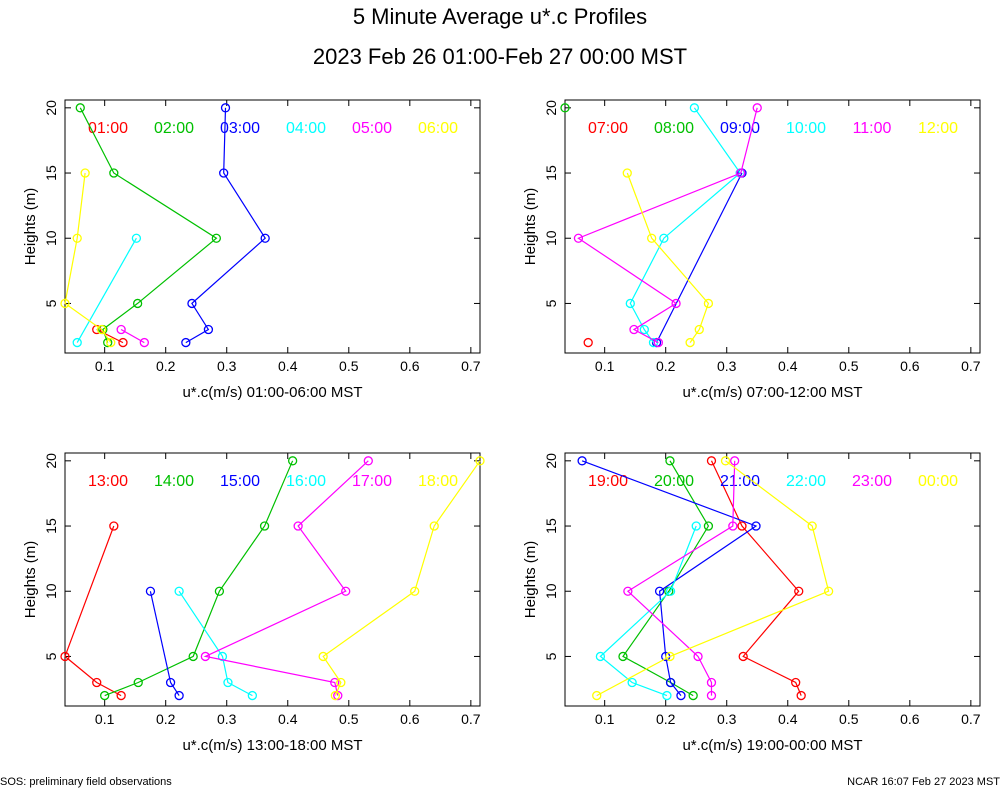  What do you see at coordinates (608, 481) in the screenshot?
I see `legend-entry: 19:00` at bounding box center [608, 481].